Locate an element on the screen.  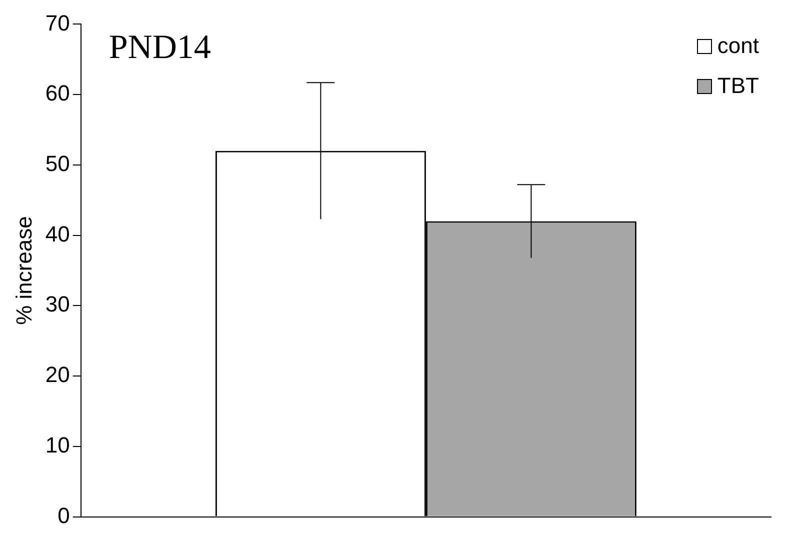
y-tick-label: 60 is located at coordinates (57, 93).